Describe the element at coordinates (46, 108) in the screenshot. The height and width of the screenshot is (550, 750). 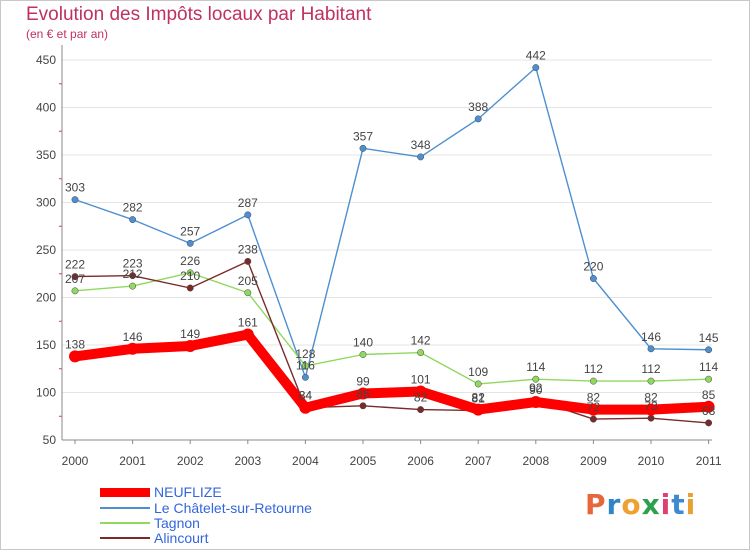
I see `y-tick-label: 400` at that location.